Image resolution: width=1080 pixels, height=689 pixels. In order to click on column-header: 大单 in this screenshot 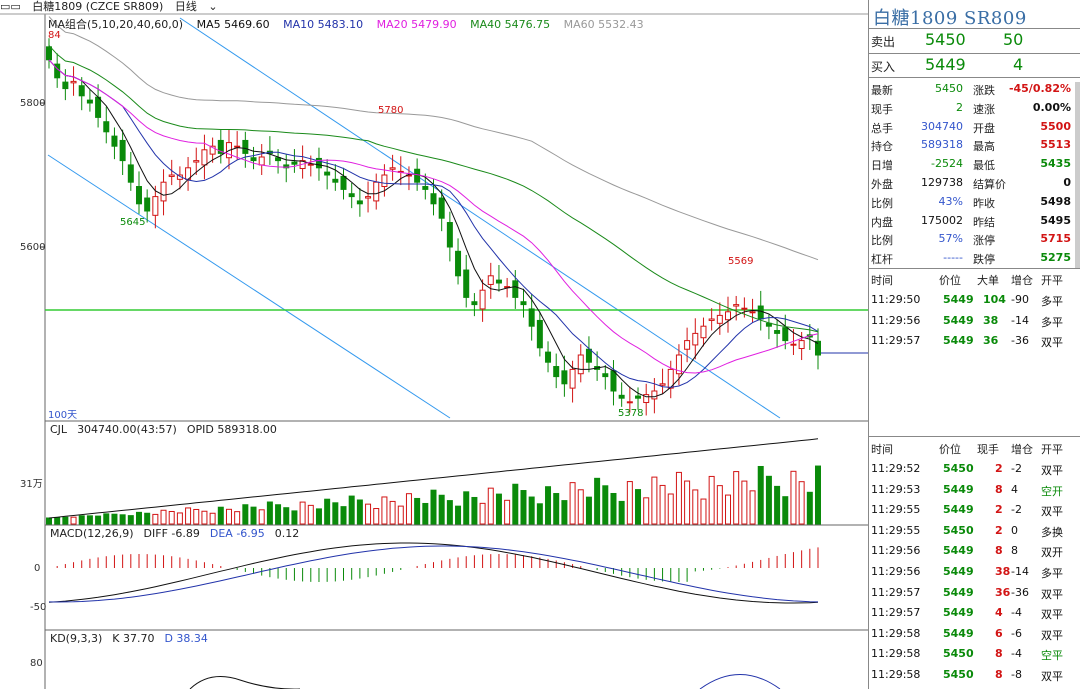, I will do `click(988, 280)`.